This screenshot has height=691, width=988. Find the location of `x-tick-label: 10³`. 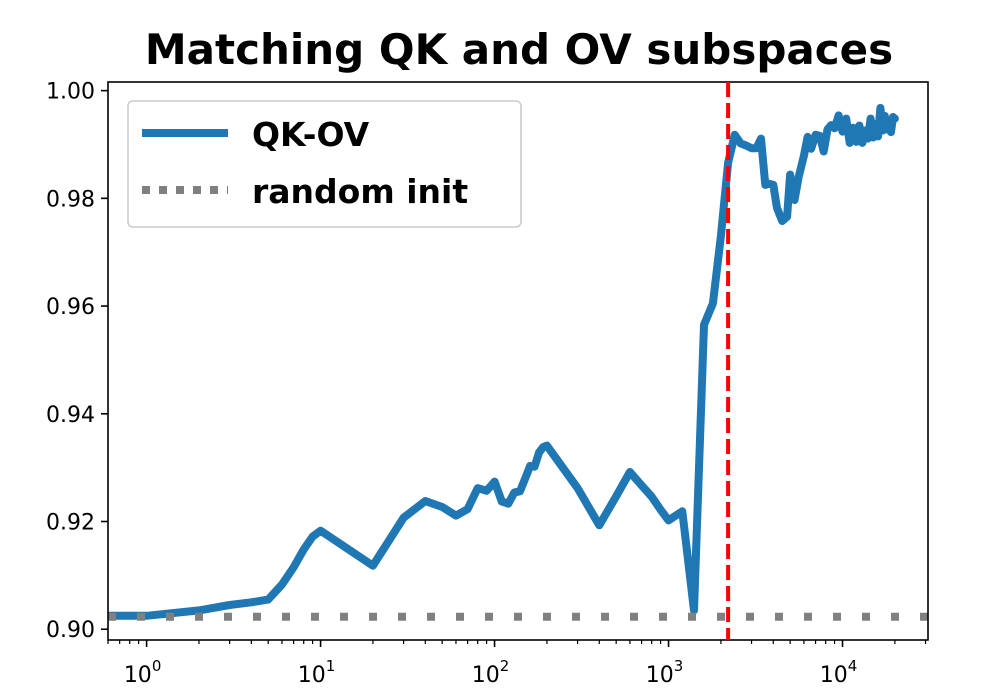

x-tick-label: 10³ is located at coordinates (665, 672).